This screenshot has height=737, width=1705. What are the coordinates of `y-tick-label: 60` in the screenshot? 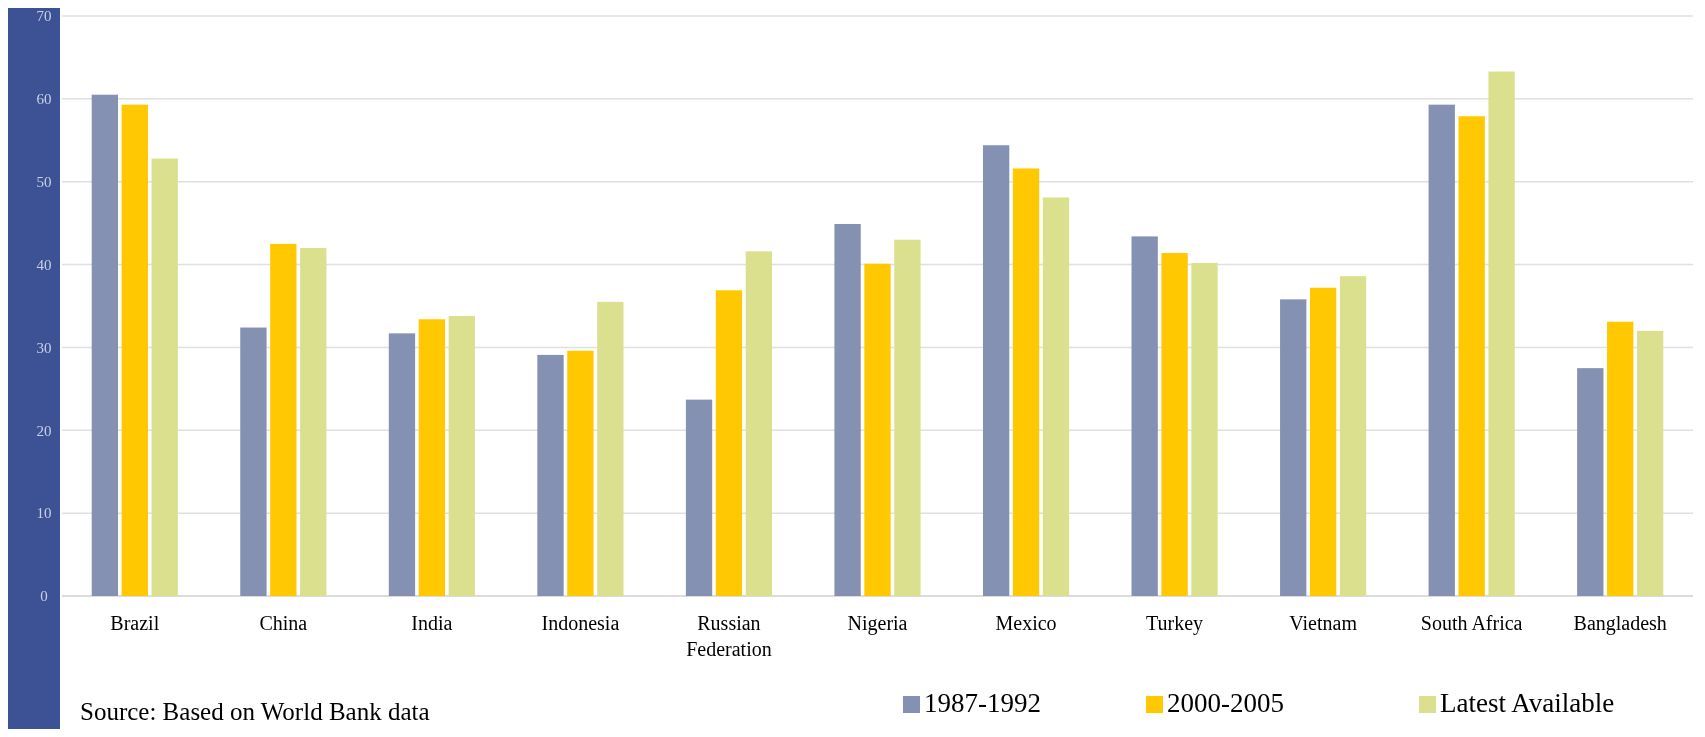 It's located at (44, 99).